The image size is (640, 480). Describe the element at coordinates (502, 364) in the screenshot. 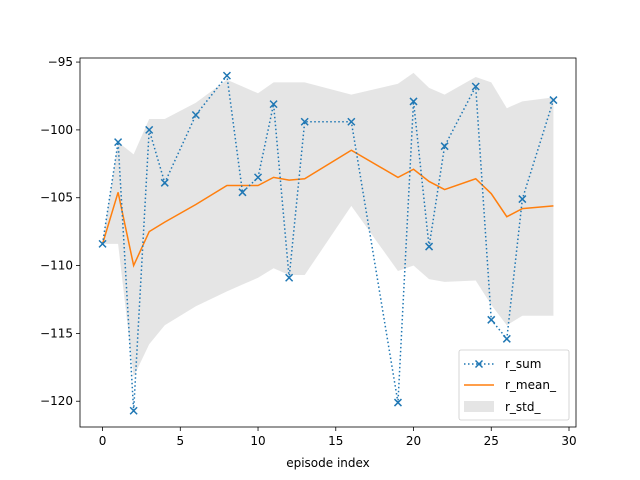

I see `legend-entry-r-sum: r_sum` at that location.